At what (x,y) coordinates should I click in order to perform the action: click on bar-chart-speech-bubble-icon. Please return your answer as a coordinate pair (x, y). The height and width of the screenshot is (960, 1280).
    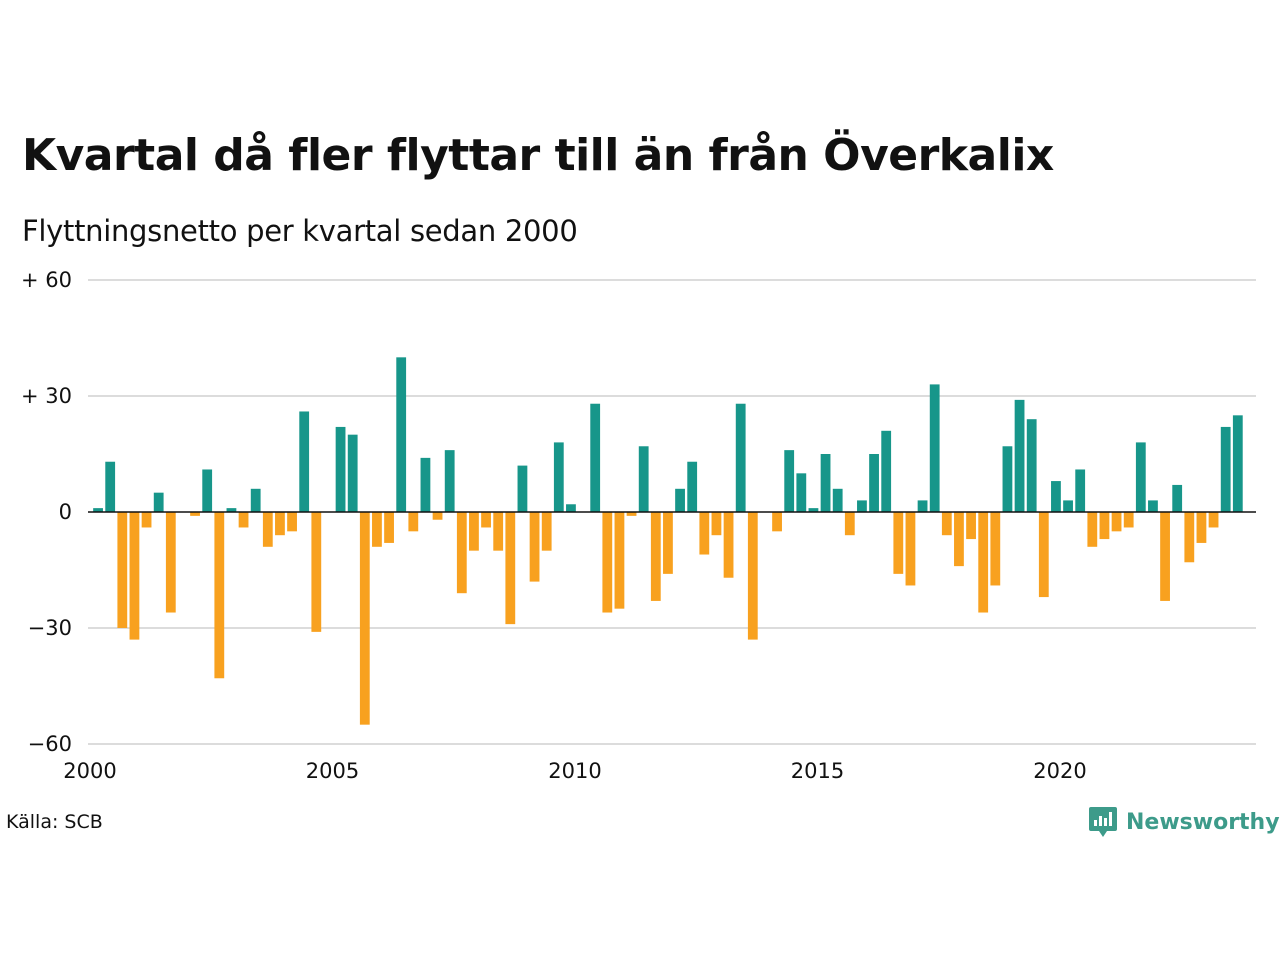
    Looking at the image, I should click on (1103, 822).